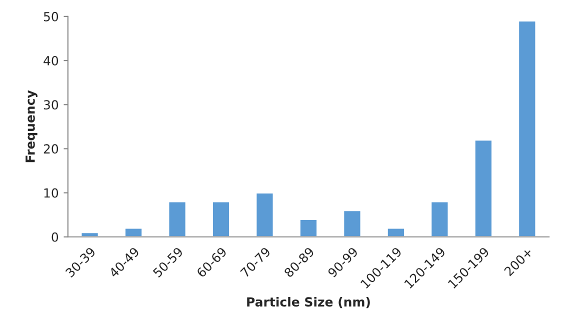  What do you see at coordinates (51, 105) in the screenshot?
I see `y-tick-label: 30` at bounding box center [51, 105].